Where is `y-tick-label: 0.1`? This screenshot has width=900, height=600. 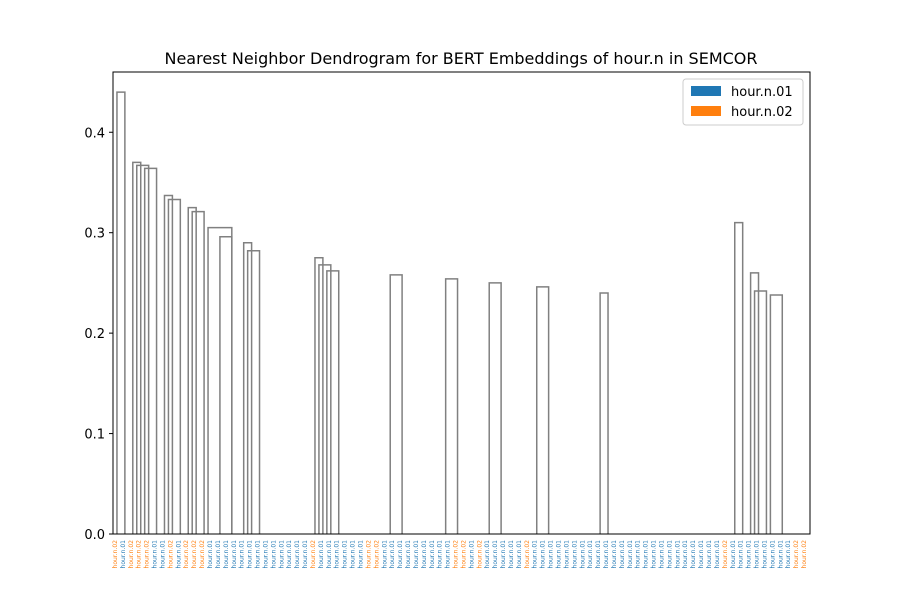 y-tick-label: 0.1 is located at coordinates (94, 435).